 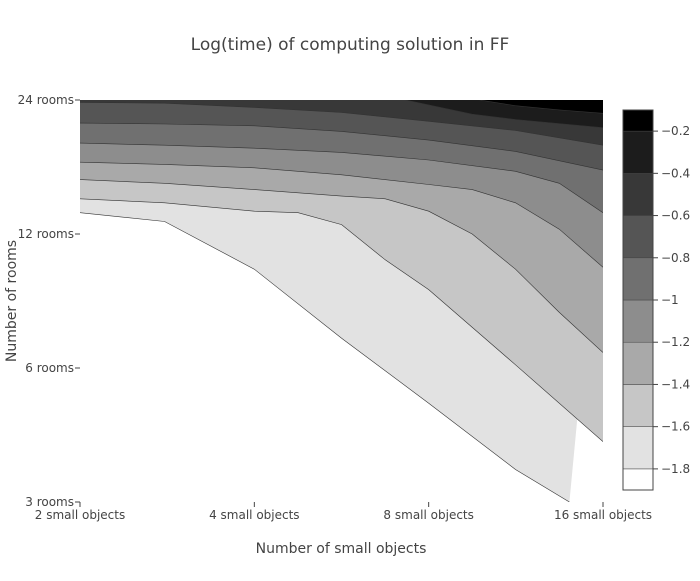 What do you see at coordinates (428, 515) in the screenshot?
I see `x-tick-label: 8 small objects` at bounding box center [428, 515].